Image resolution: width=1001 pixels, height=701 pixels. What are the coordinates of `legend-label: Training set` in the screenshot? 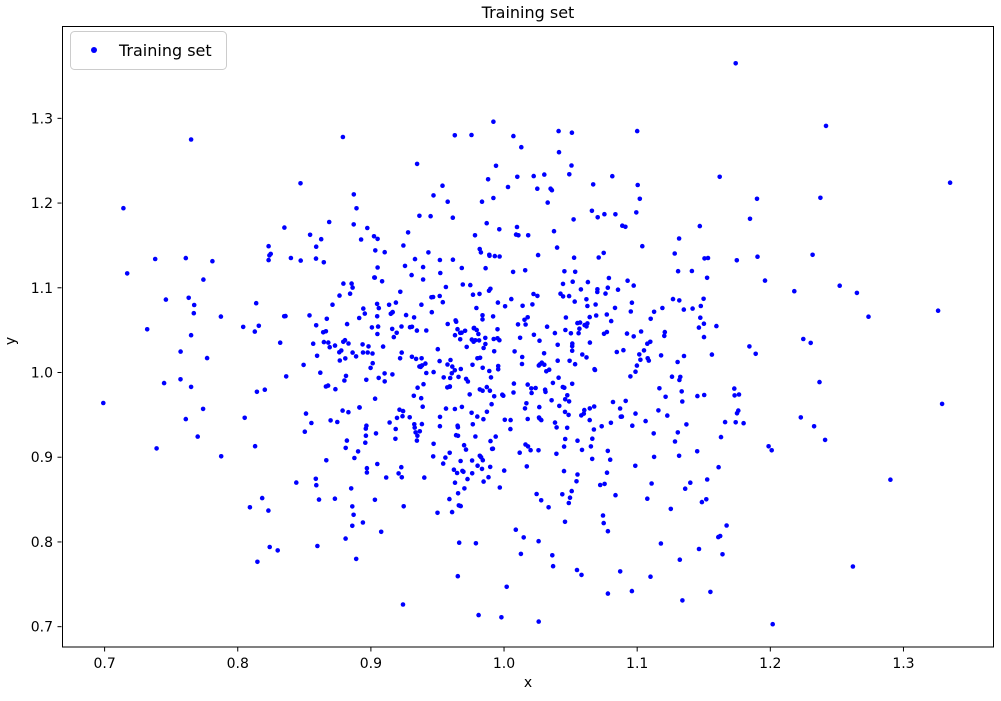 It's located at (165, 50).